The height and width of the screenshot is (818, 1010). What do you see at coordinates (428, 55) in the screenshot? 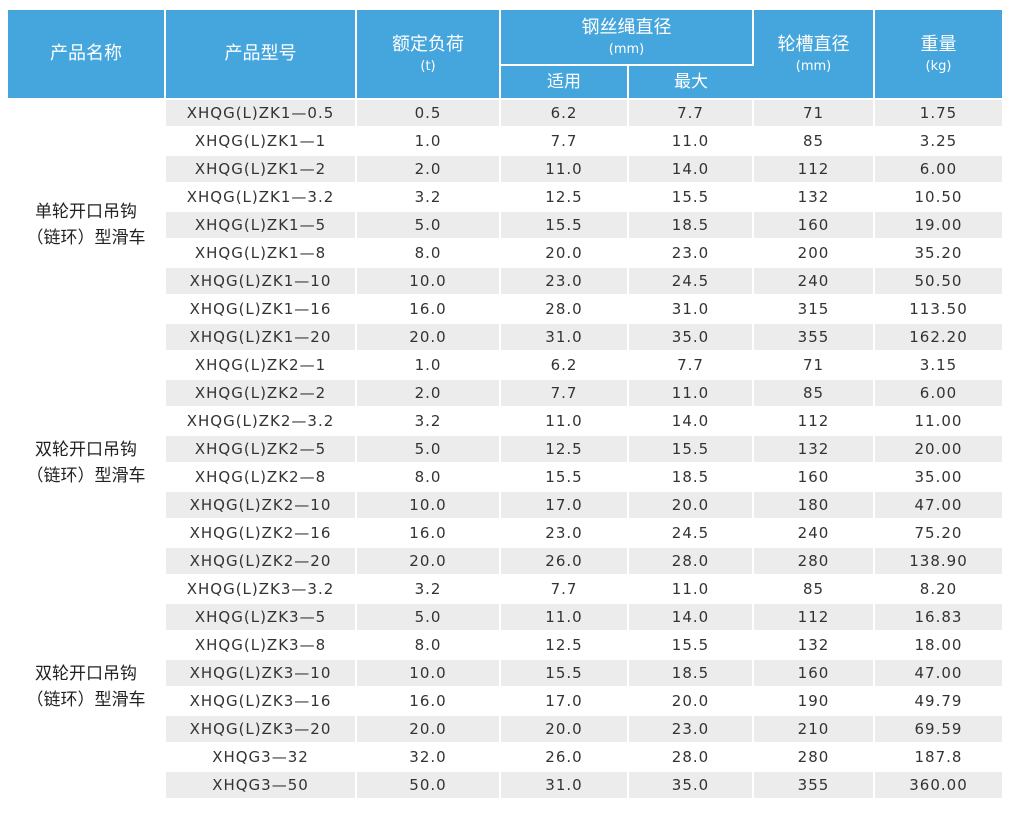
I see `header-rated-load: 额定负荷 (t)` at bounding box center [428, 55].